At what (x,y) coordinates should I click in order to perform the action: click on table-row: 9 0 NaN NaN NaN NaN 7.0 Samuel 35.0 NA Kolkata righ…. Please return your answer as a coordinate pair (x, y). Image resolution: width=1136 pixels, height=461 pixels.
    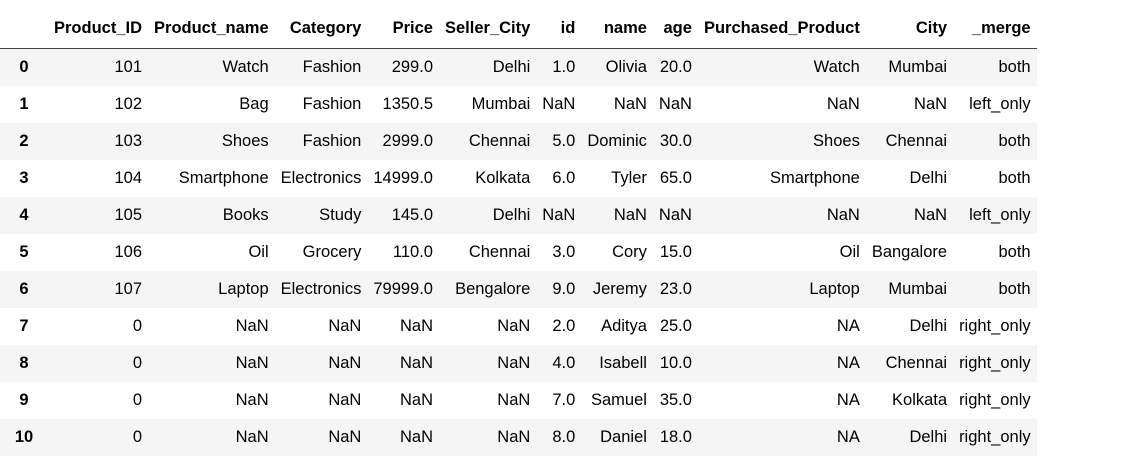
    Looking at the image, I should click on (518, 400).